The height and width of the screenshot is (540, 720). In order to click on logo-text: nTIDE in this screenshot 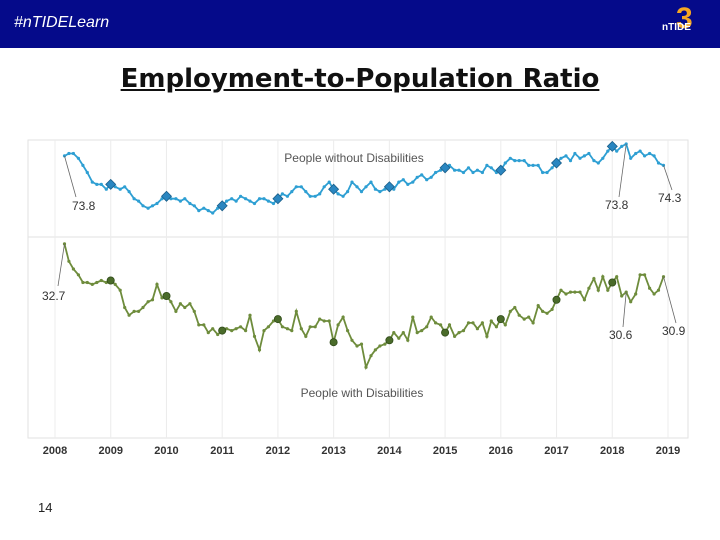, I will do `click(676, 27)`.